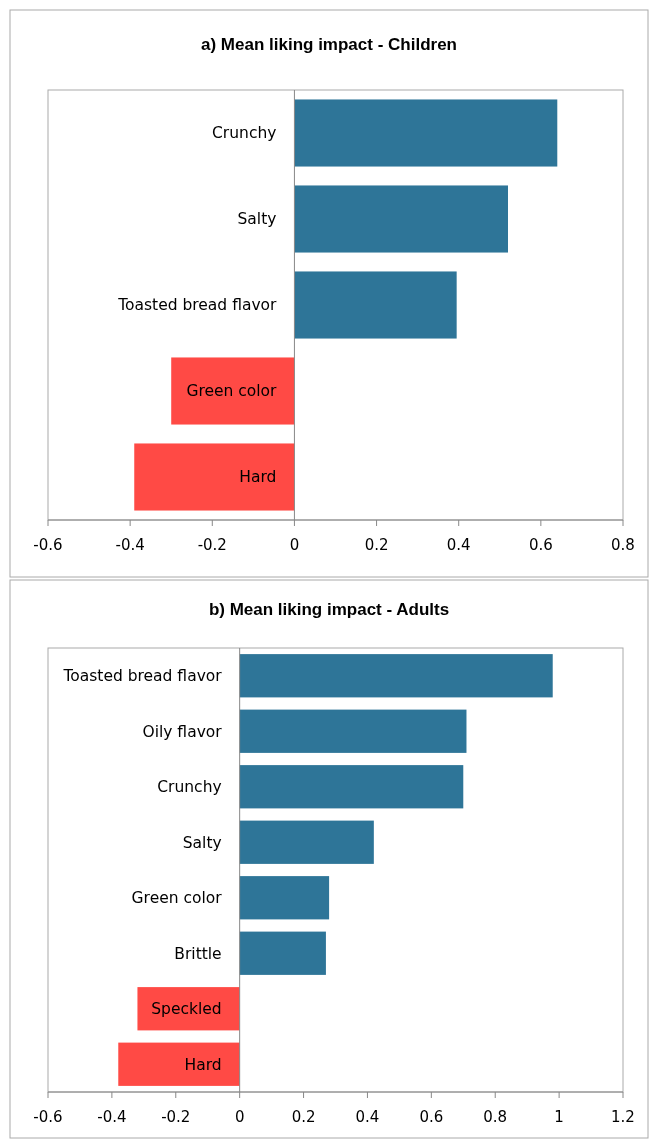 The width and height of the screenshot is (649, 1140). What do you see at coordinates (182, 731) in the screenshot?
I see `y-tick-label: Oily flavor` at bounding box center [182, 731].